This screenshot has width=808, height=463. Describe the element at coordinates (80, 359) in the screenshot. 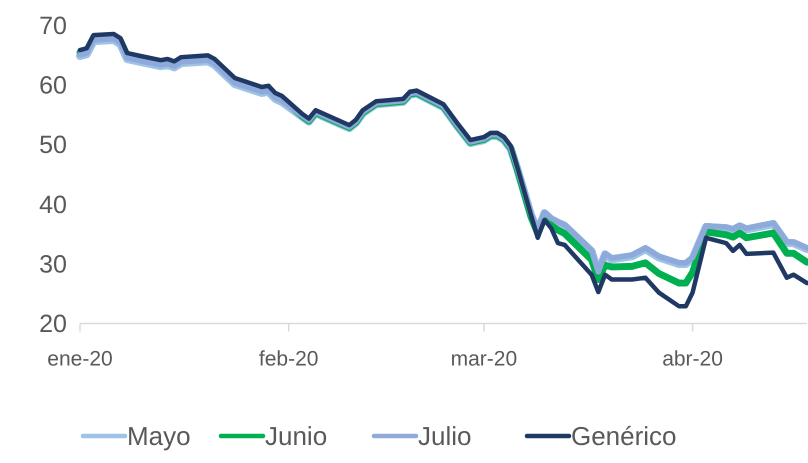

I see `x-tick-label: ene-20` at that location.